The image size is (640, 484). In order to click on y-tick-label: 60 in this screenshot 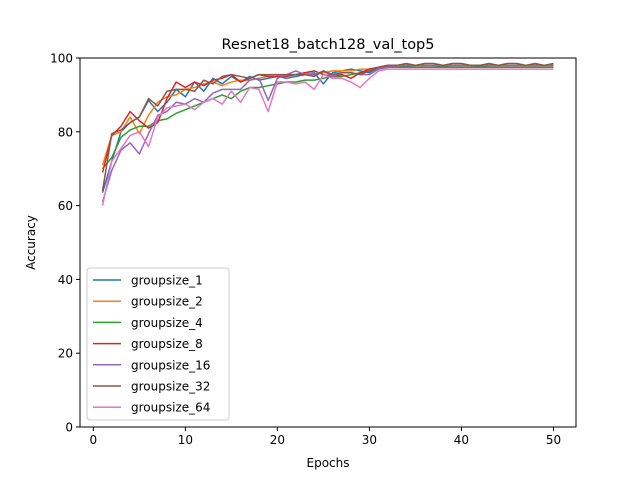, I will do `click(65, 206)`.